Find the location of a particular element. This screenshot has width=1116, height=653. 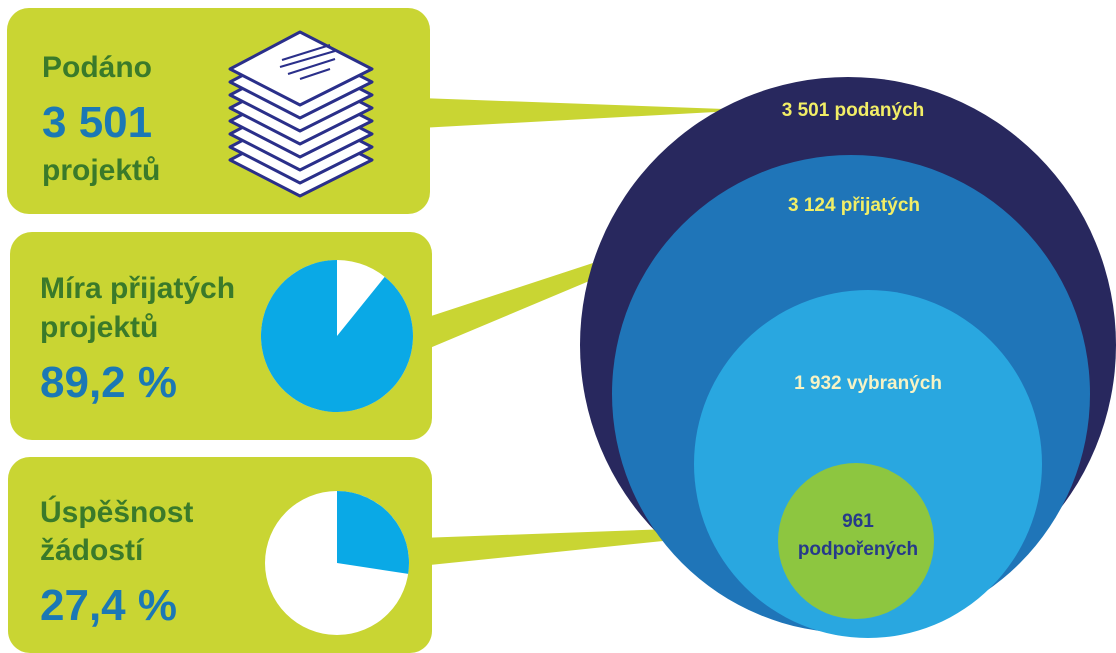

accepted-rate-pie is located at coordinates (336, 336).